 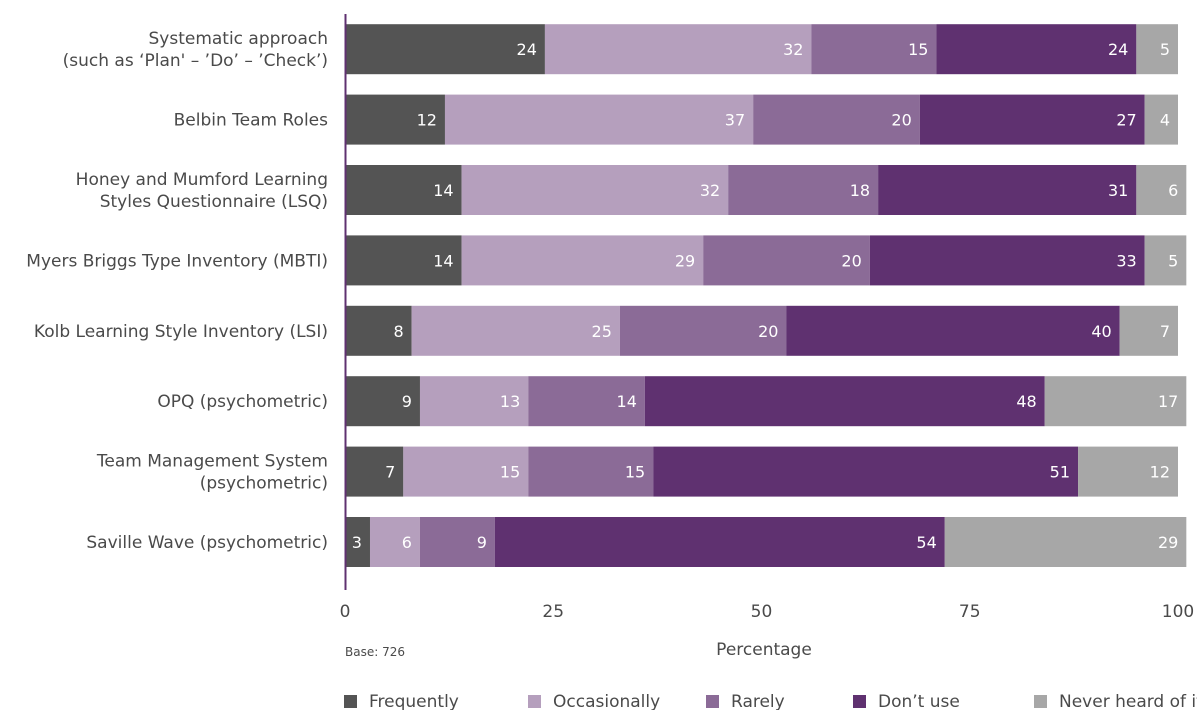 What do you see at coordinates (1178, 612) in the screenshot?
I see `x-tick-label: 100` at bounding box center [1178, 612].